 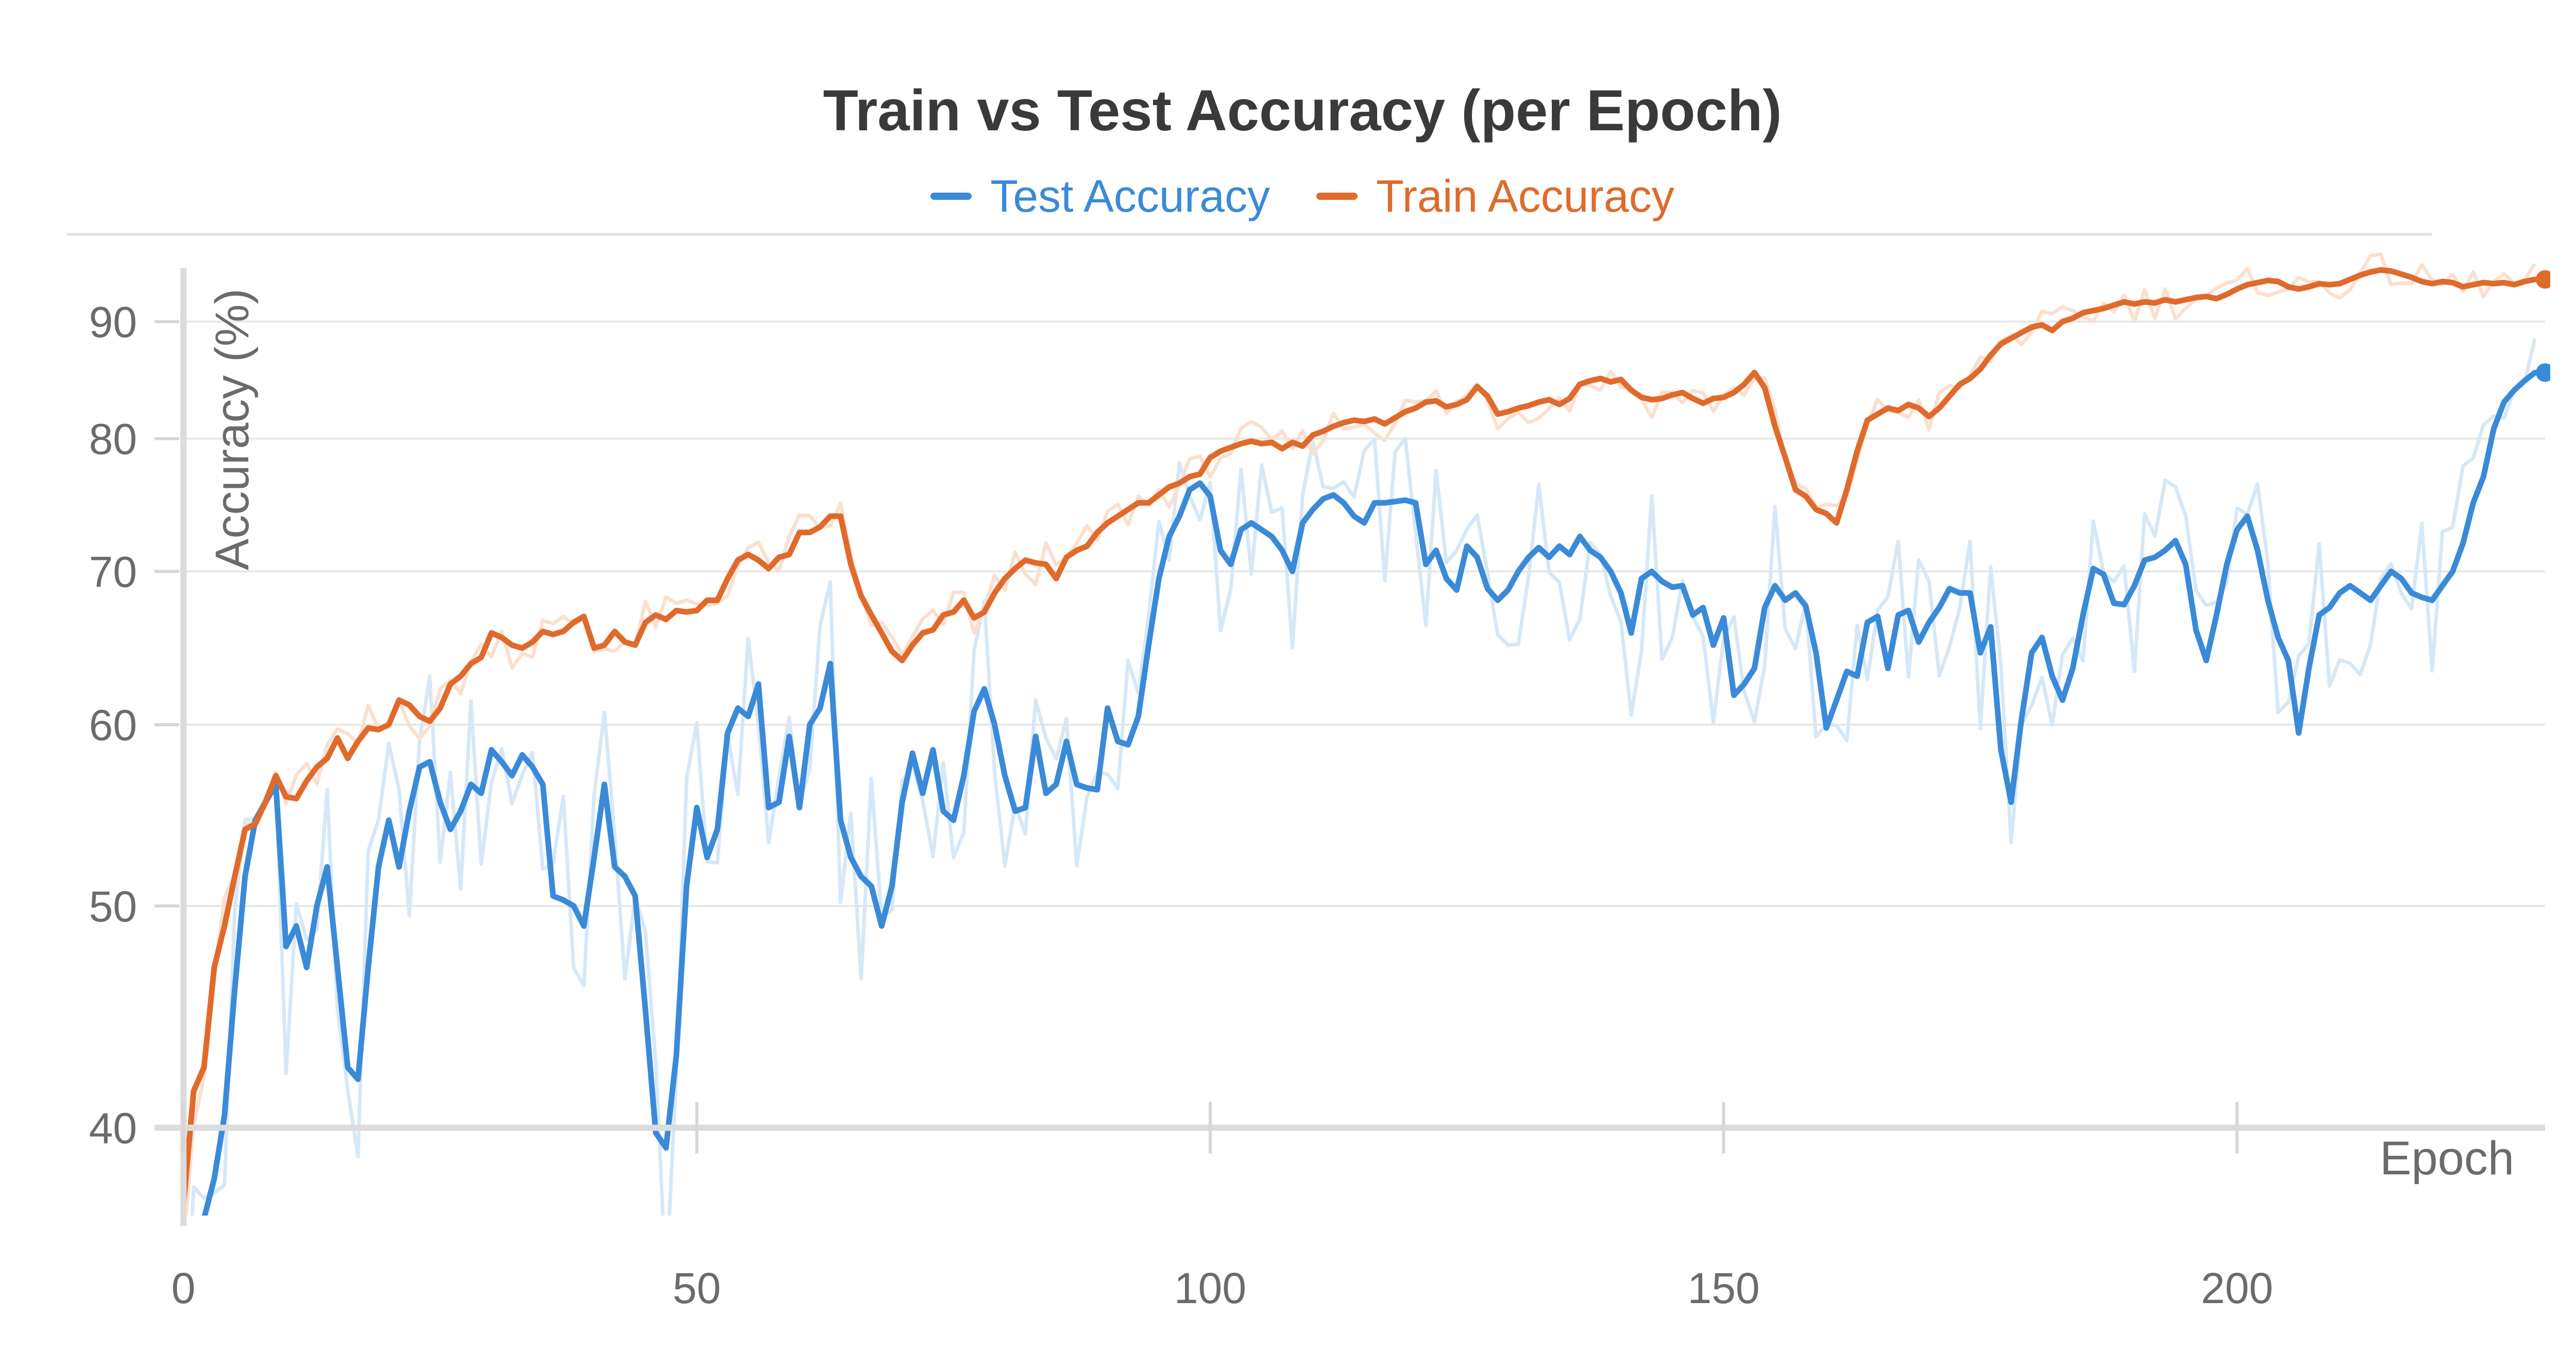 What do you see at coordinates (1302, 110) in the screenshot?
I see `chart-title: Train vs Test Accuracy (per Epoch)` at bounding box center [1302, 110].